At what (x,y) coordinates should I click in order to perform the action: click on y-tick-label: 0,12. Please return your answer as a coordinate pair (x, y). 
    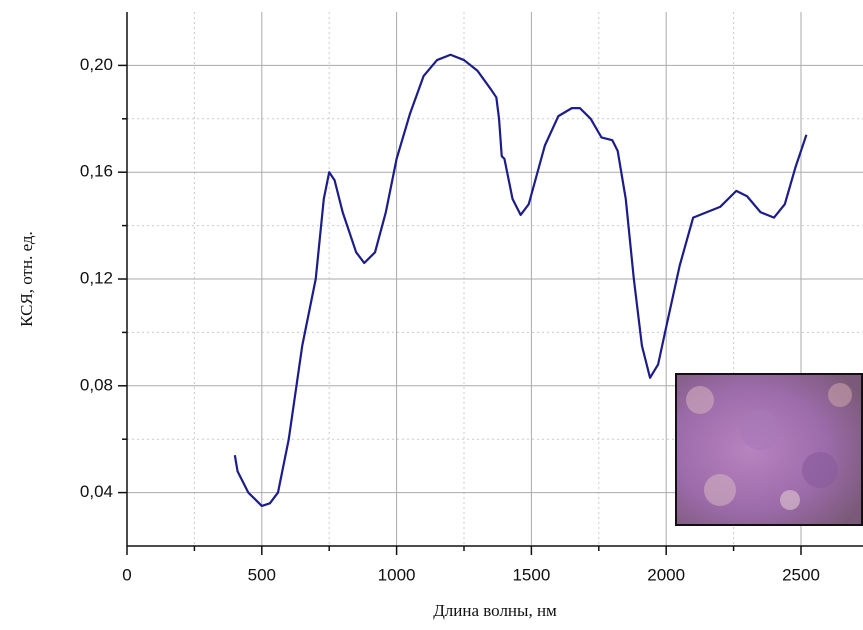
    Looking at the image, I should click on (96, 277).